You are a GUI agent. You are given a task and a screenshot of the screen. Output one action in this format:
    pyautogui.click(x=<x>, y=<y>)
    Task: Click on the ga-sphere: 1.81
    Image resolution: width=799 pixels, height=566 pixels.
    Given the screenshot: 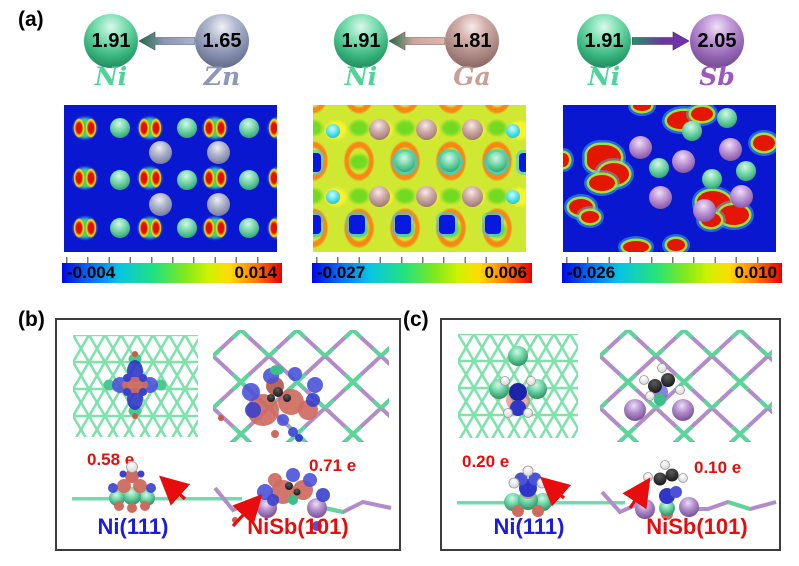 What is the action you would take?
    pyautogui.click(x=472, y=41)
    